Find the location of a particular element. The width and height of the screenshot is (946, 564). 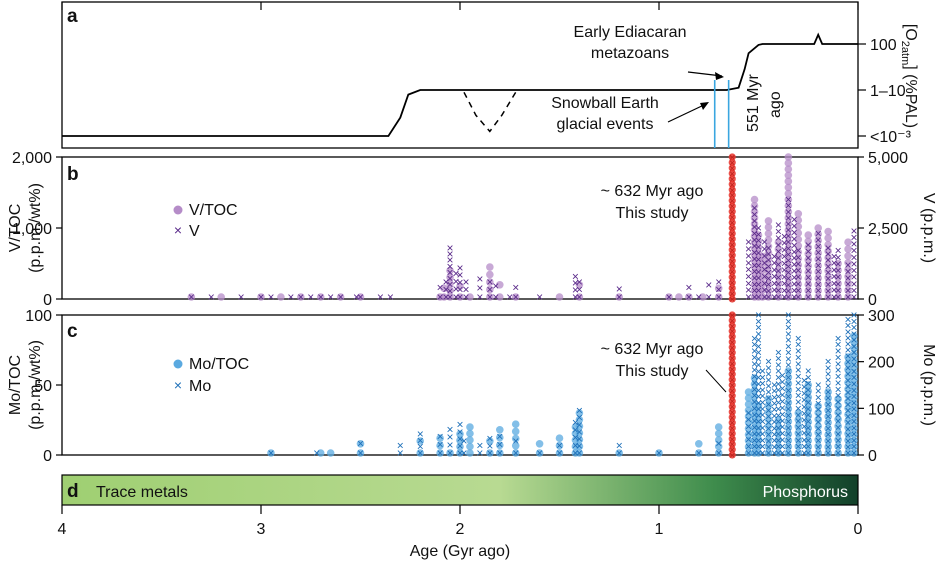

panel-b-study-mark: × is located at coordinates (732, 234).